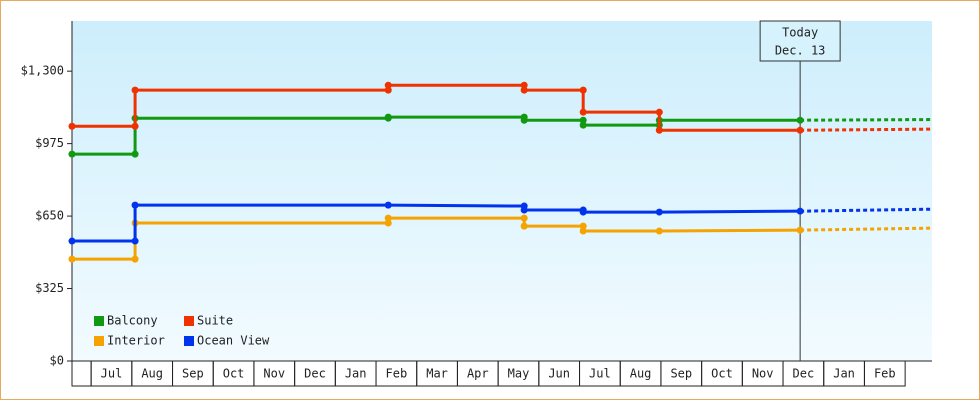  What do you see at coordinates (42, 71) in the screenshot?
I see `y-tick-label: $1,300` at bounding box center [42, 71].